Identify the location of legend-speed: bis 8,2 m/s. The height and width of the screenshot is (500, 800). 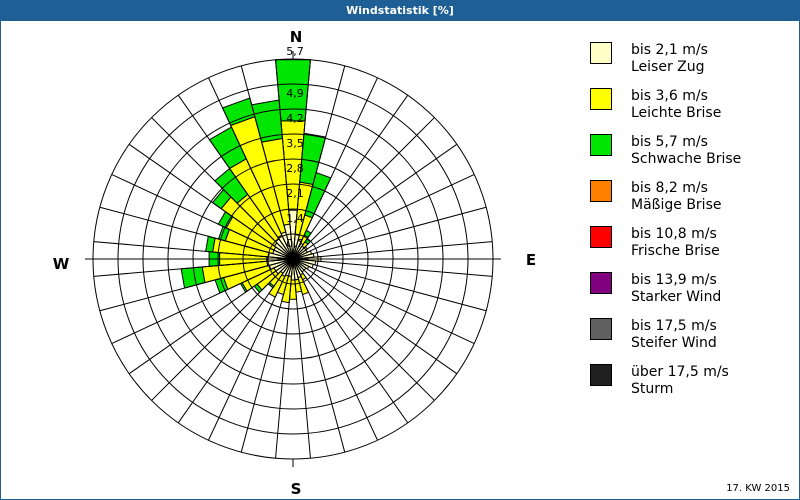
(669, 188).